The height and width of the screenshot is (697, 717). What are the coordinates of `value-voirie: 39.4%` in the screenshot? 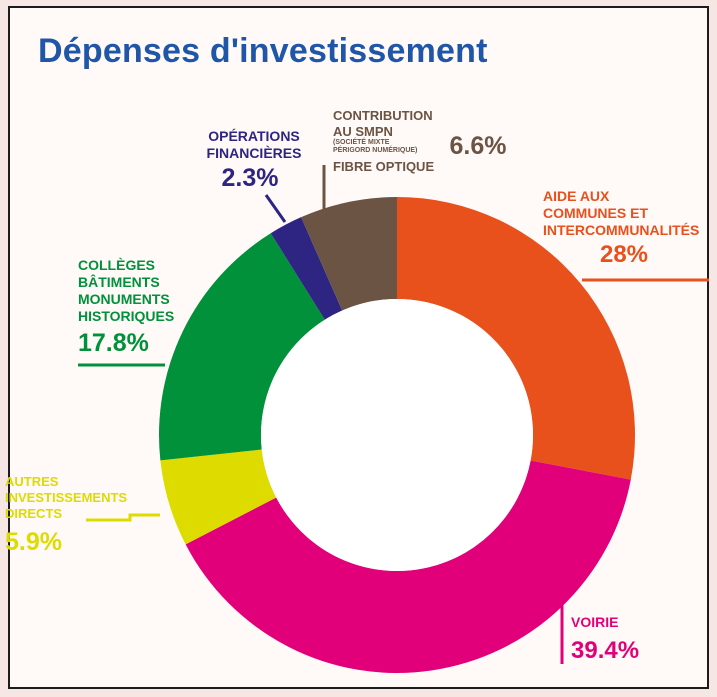 It's located at (605, 650).